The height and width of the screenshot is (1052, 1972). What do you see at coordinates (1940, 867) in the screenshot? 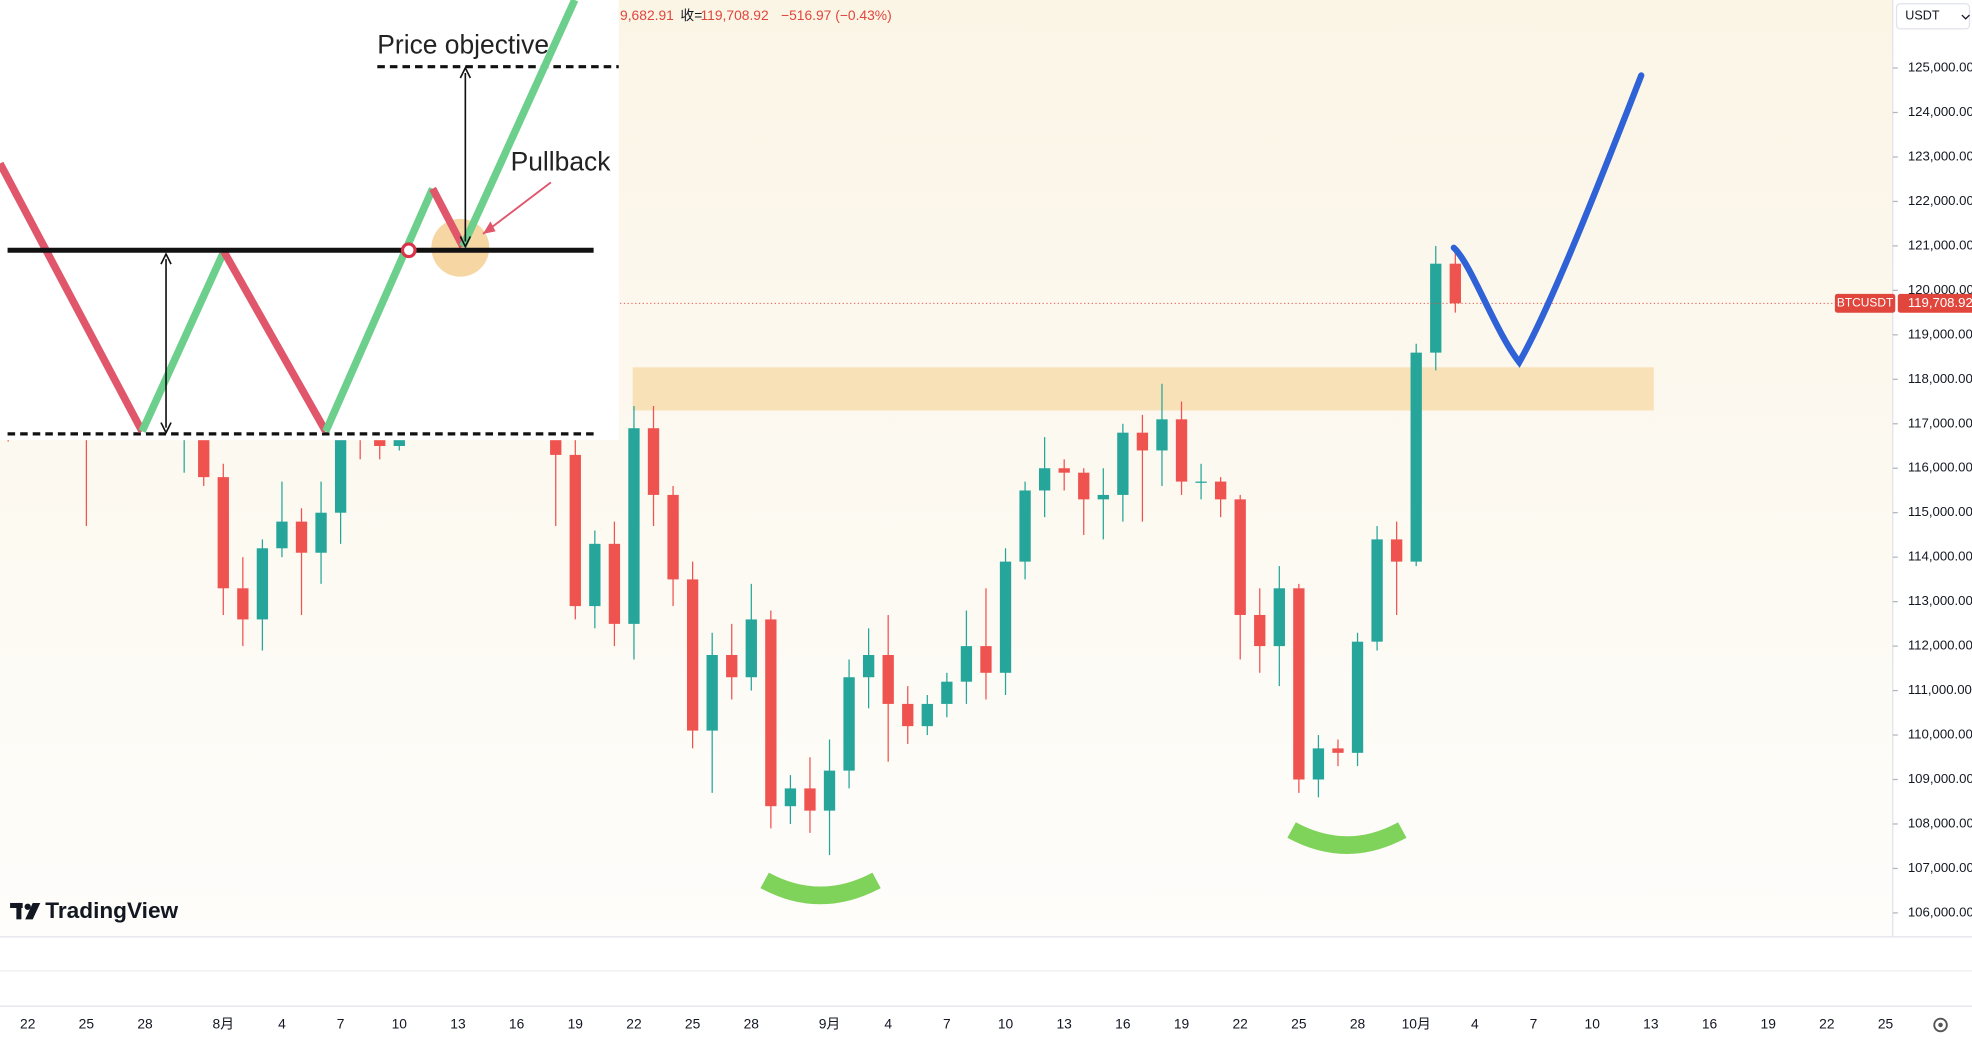
I see `y-tick-label: 107,000.00` at bounding box center [1940, 867].